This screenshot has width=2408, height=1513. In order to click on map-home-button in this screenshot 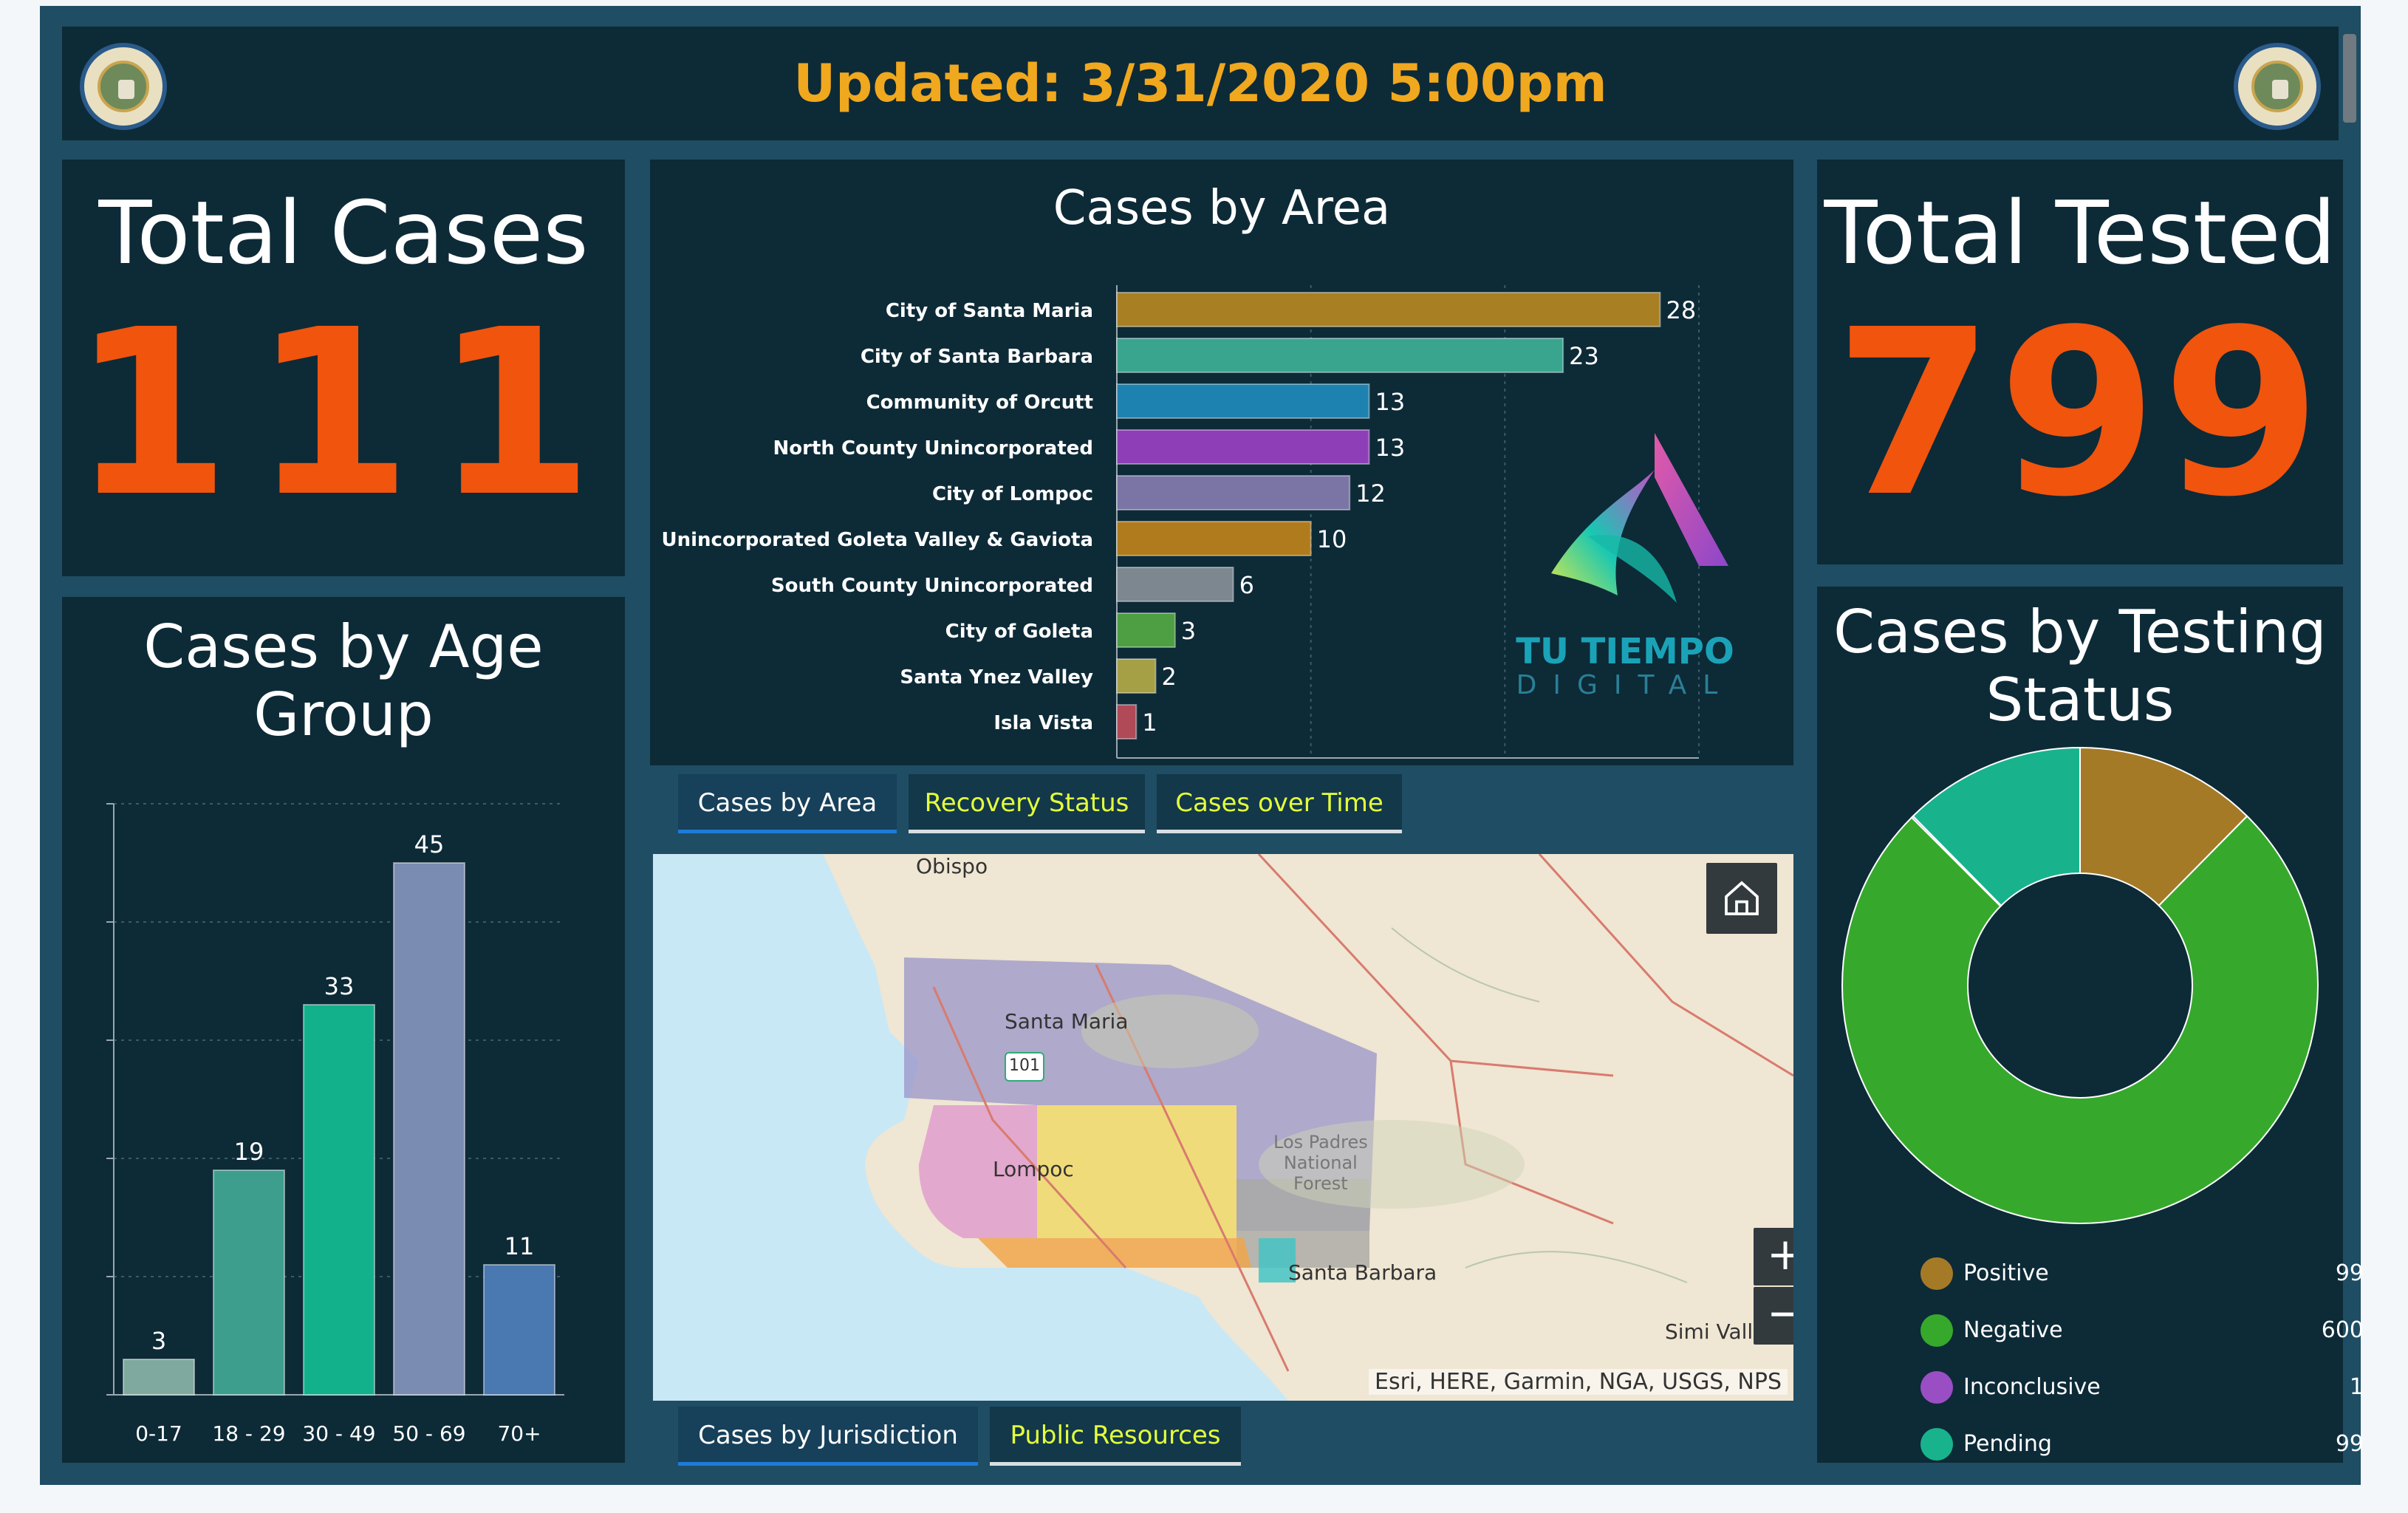, I will do `click(1741, 898)`.